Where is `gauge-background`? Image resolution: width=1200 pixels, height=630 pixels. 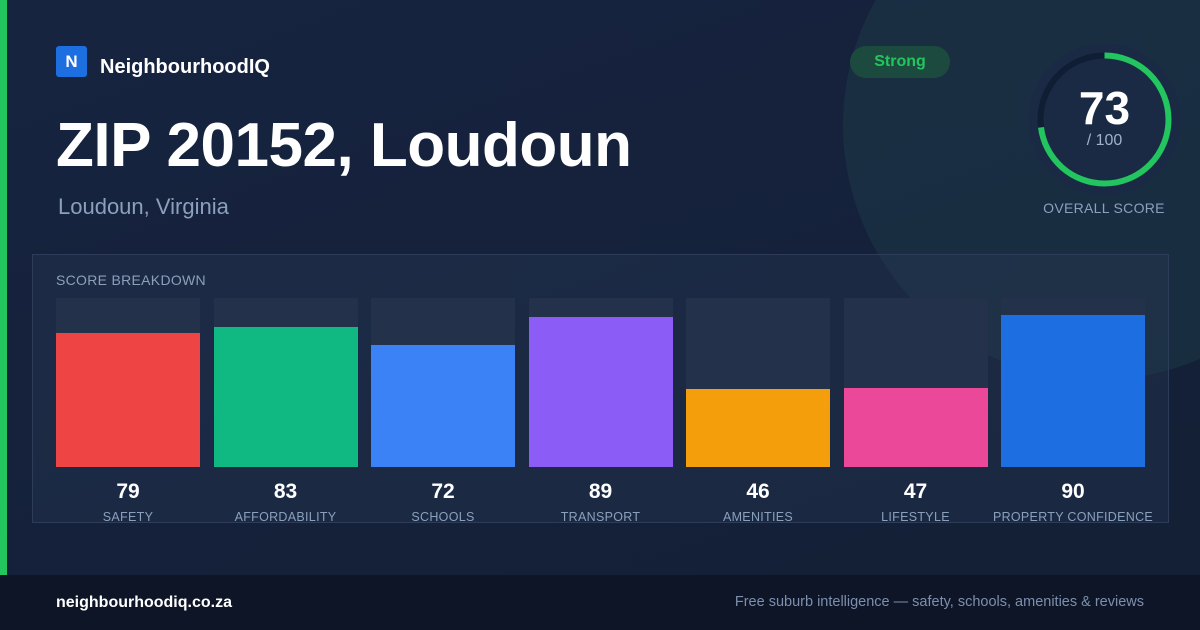
gauge-background is located at coordinates (1104, 119).